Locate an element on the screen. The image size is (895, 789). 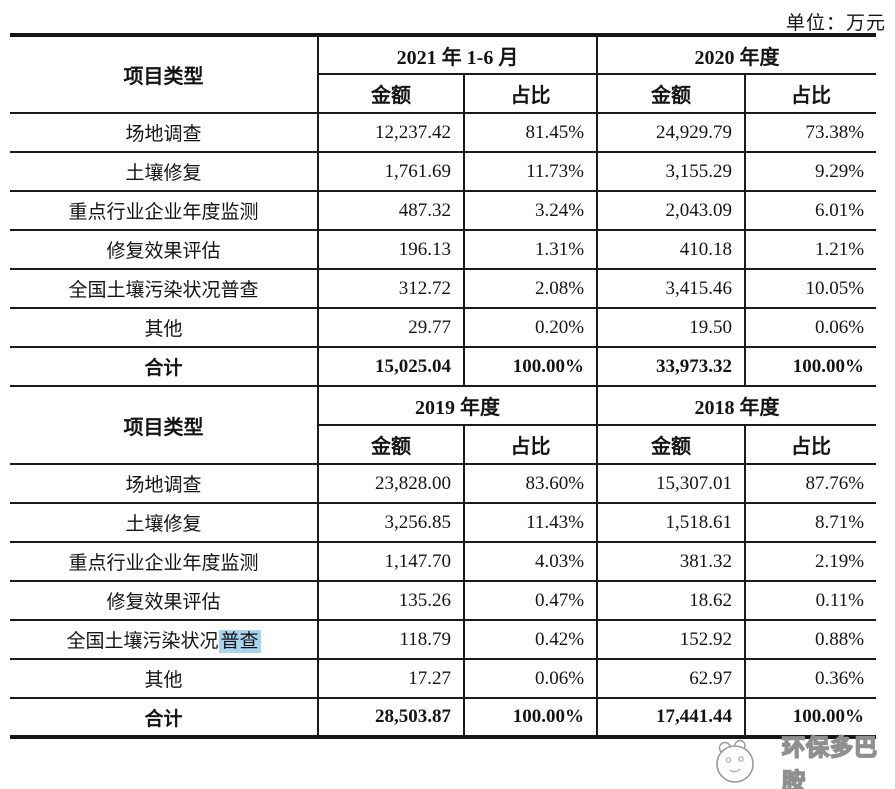
ratio-cell: 0.88% is located at coordinates (810, 640).